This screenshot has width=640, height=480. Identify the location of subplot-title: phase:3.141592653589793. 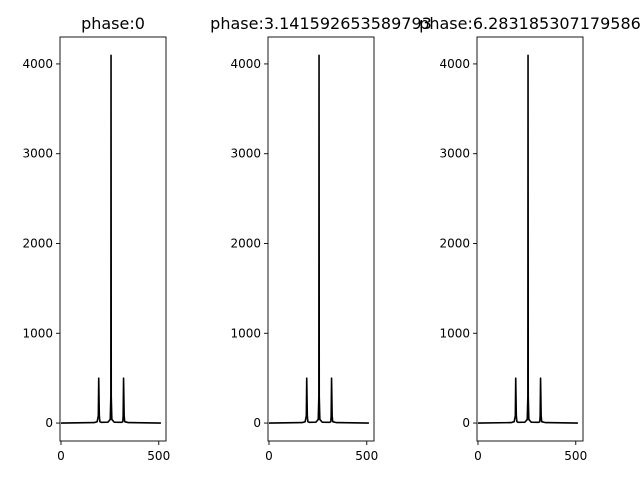
(321, 23).